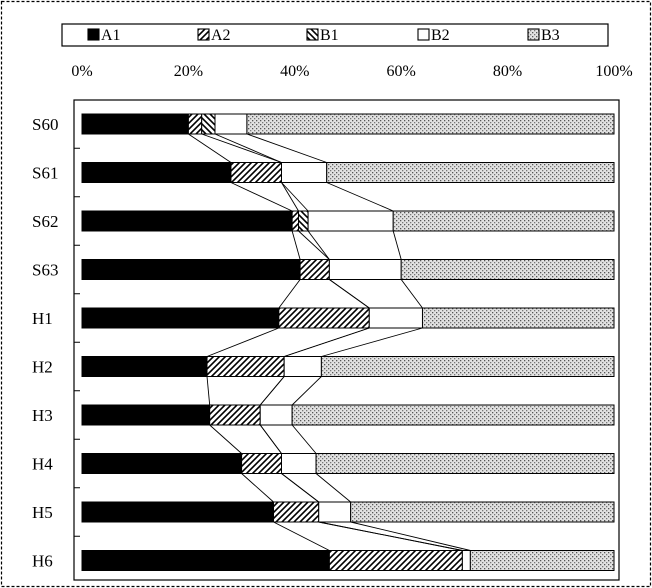 The height and width of the screenshot is (588, 652). Describe the element at coordinates (42, 512) in the screenshot. I see `category-label-h5: H5` at that location.